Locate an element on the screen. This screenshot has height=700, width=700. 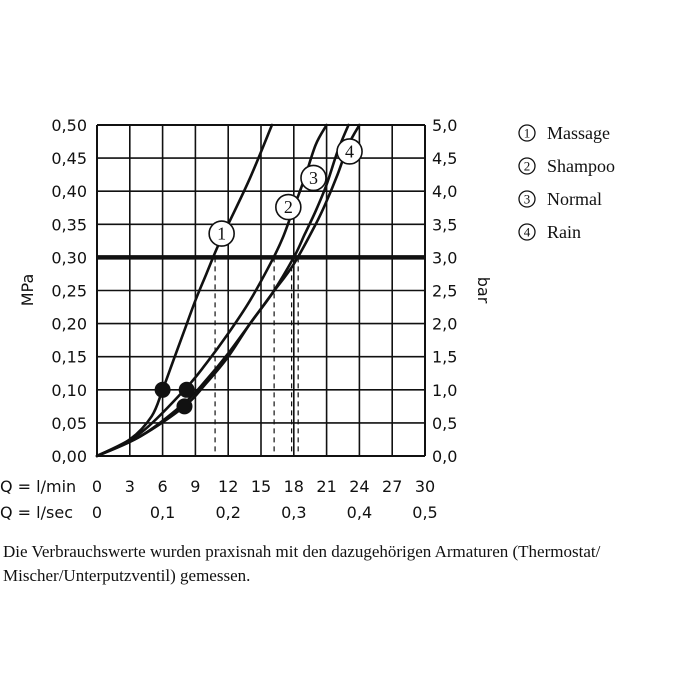
x-lsec-tick-label: 0,4 is located at coordinates (359, 512).